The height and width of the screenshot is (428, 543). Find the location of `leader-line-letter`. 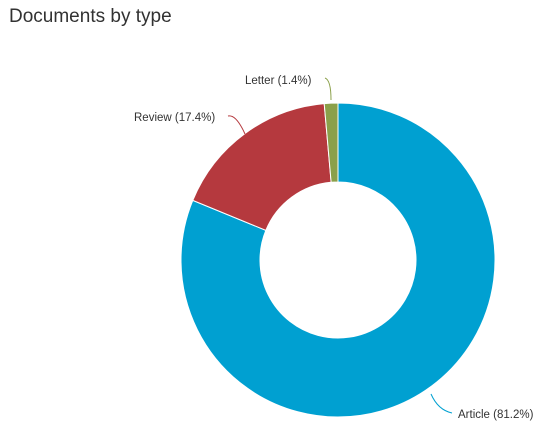

leader-line-letter is located at coordinates (328, 89).